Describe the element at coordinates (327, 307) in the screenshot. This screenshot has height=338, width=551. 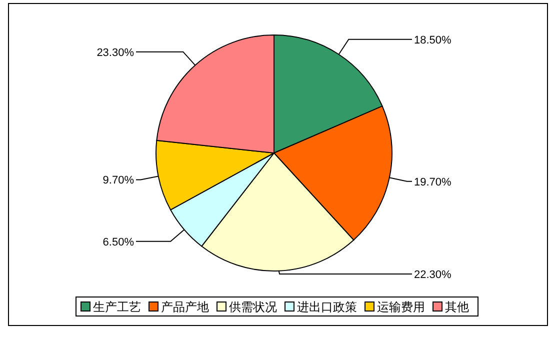
I see `legend-label: 进出口政策` at that location.